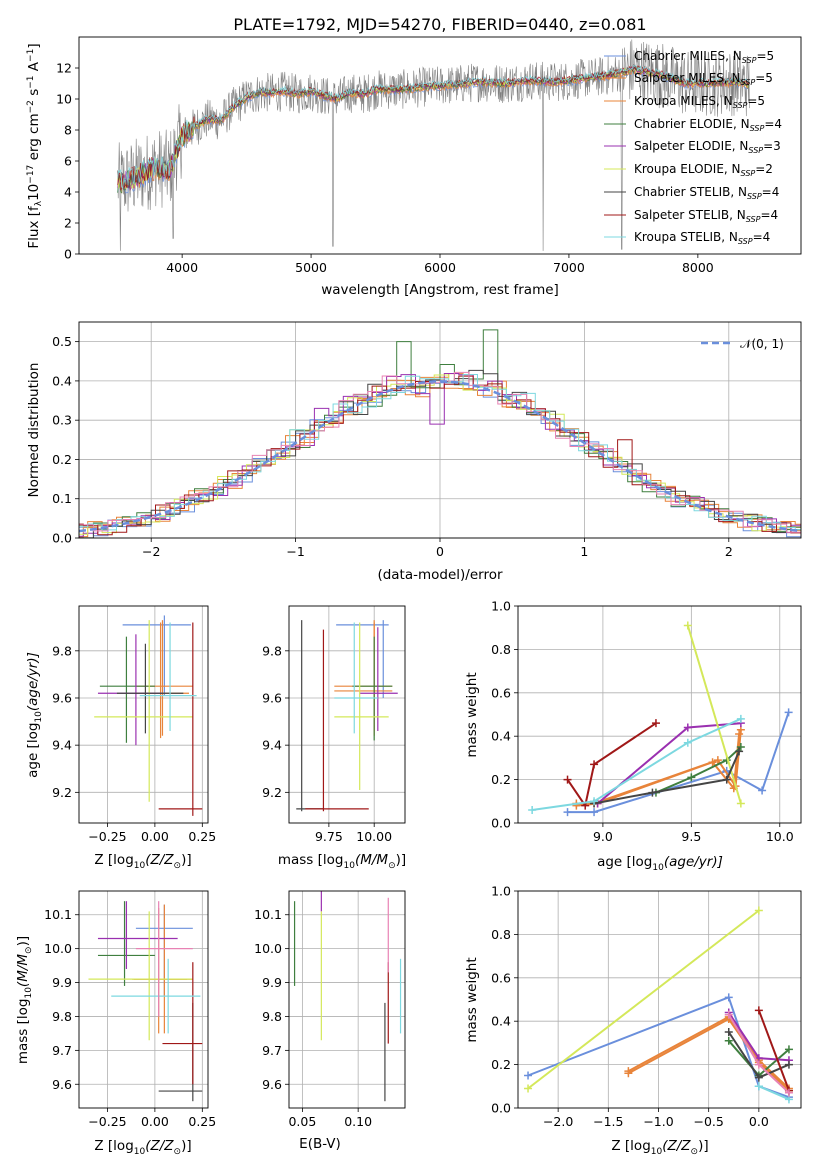 The height and width of the screenshot is (1170, 819). I want to click on x-tick-label: −1.0, so click(658, 1121).